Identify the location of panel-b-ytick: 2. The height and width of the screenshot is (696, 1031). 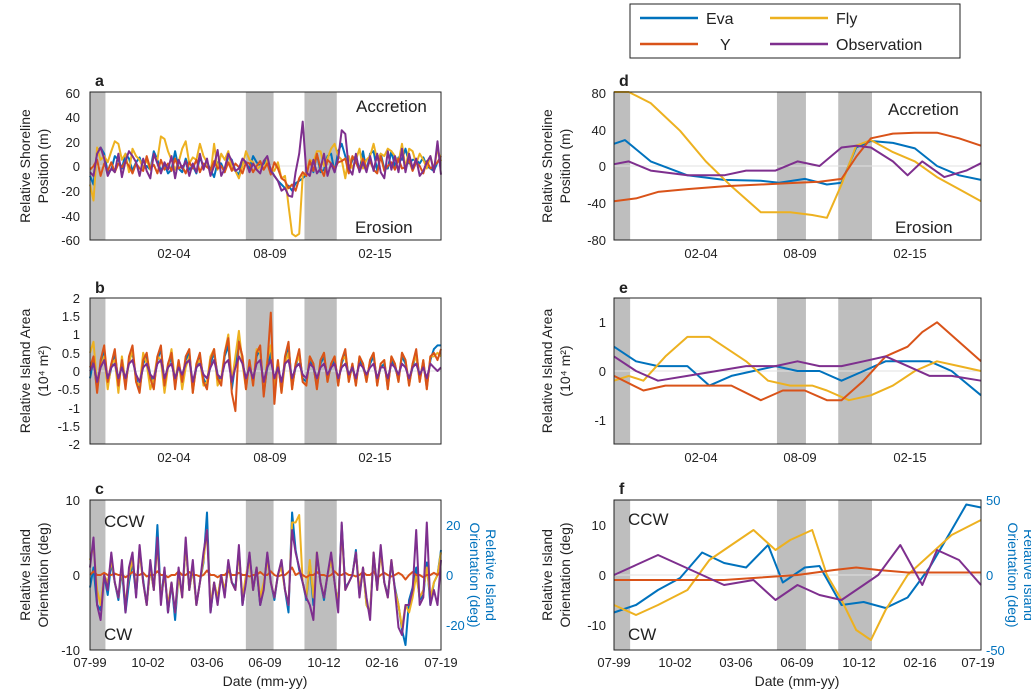
(76, 298).